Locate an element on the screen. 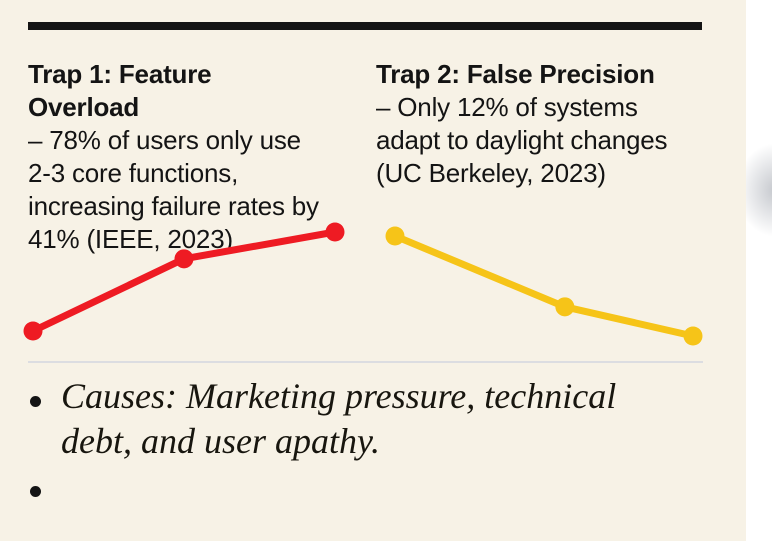 The image size is (772, 541). trap1-title: Trap 1: Feature Overload is located at coordinates (120, 90).